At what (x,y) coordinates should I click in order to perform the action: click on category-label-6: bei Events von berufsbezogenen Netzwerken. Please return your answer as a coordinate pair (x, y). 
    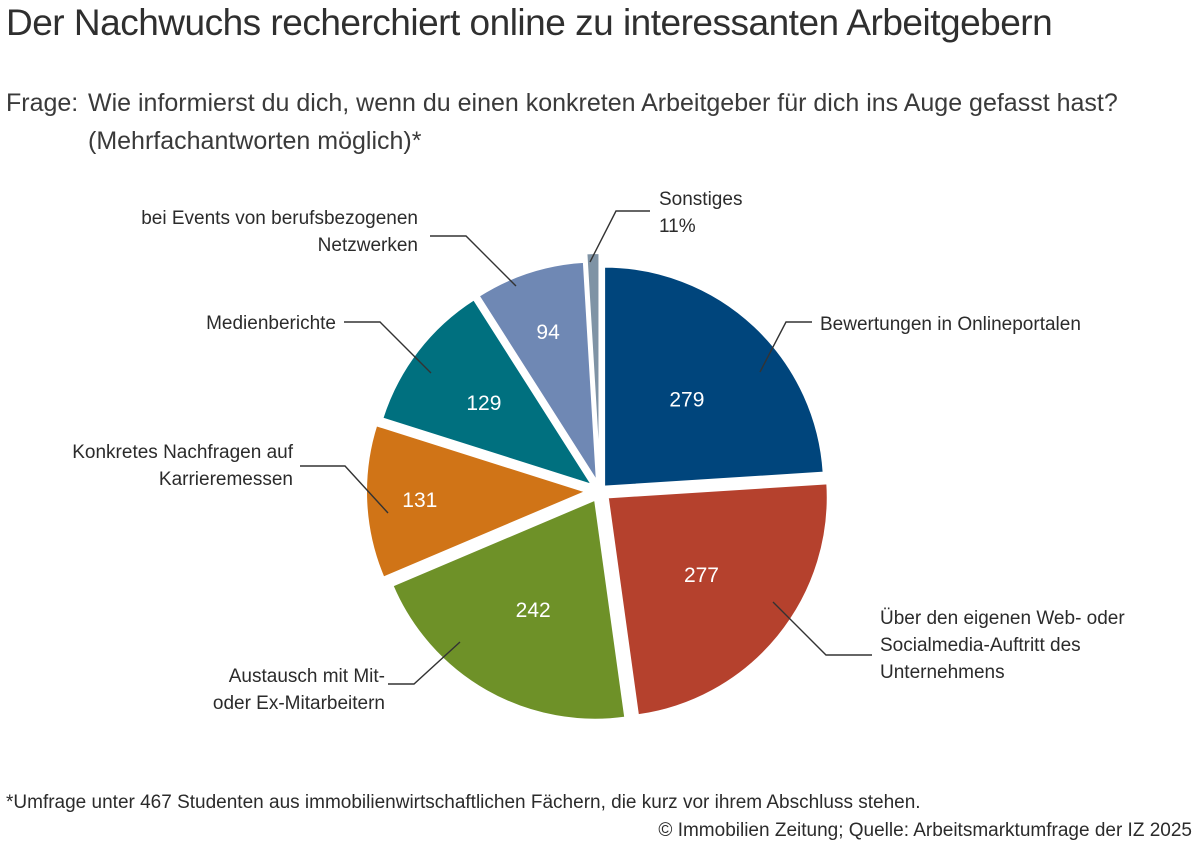
    Looking at the image, I should click on (279, 232).